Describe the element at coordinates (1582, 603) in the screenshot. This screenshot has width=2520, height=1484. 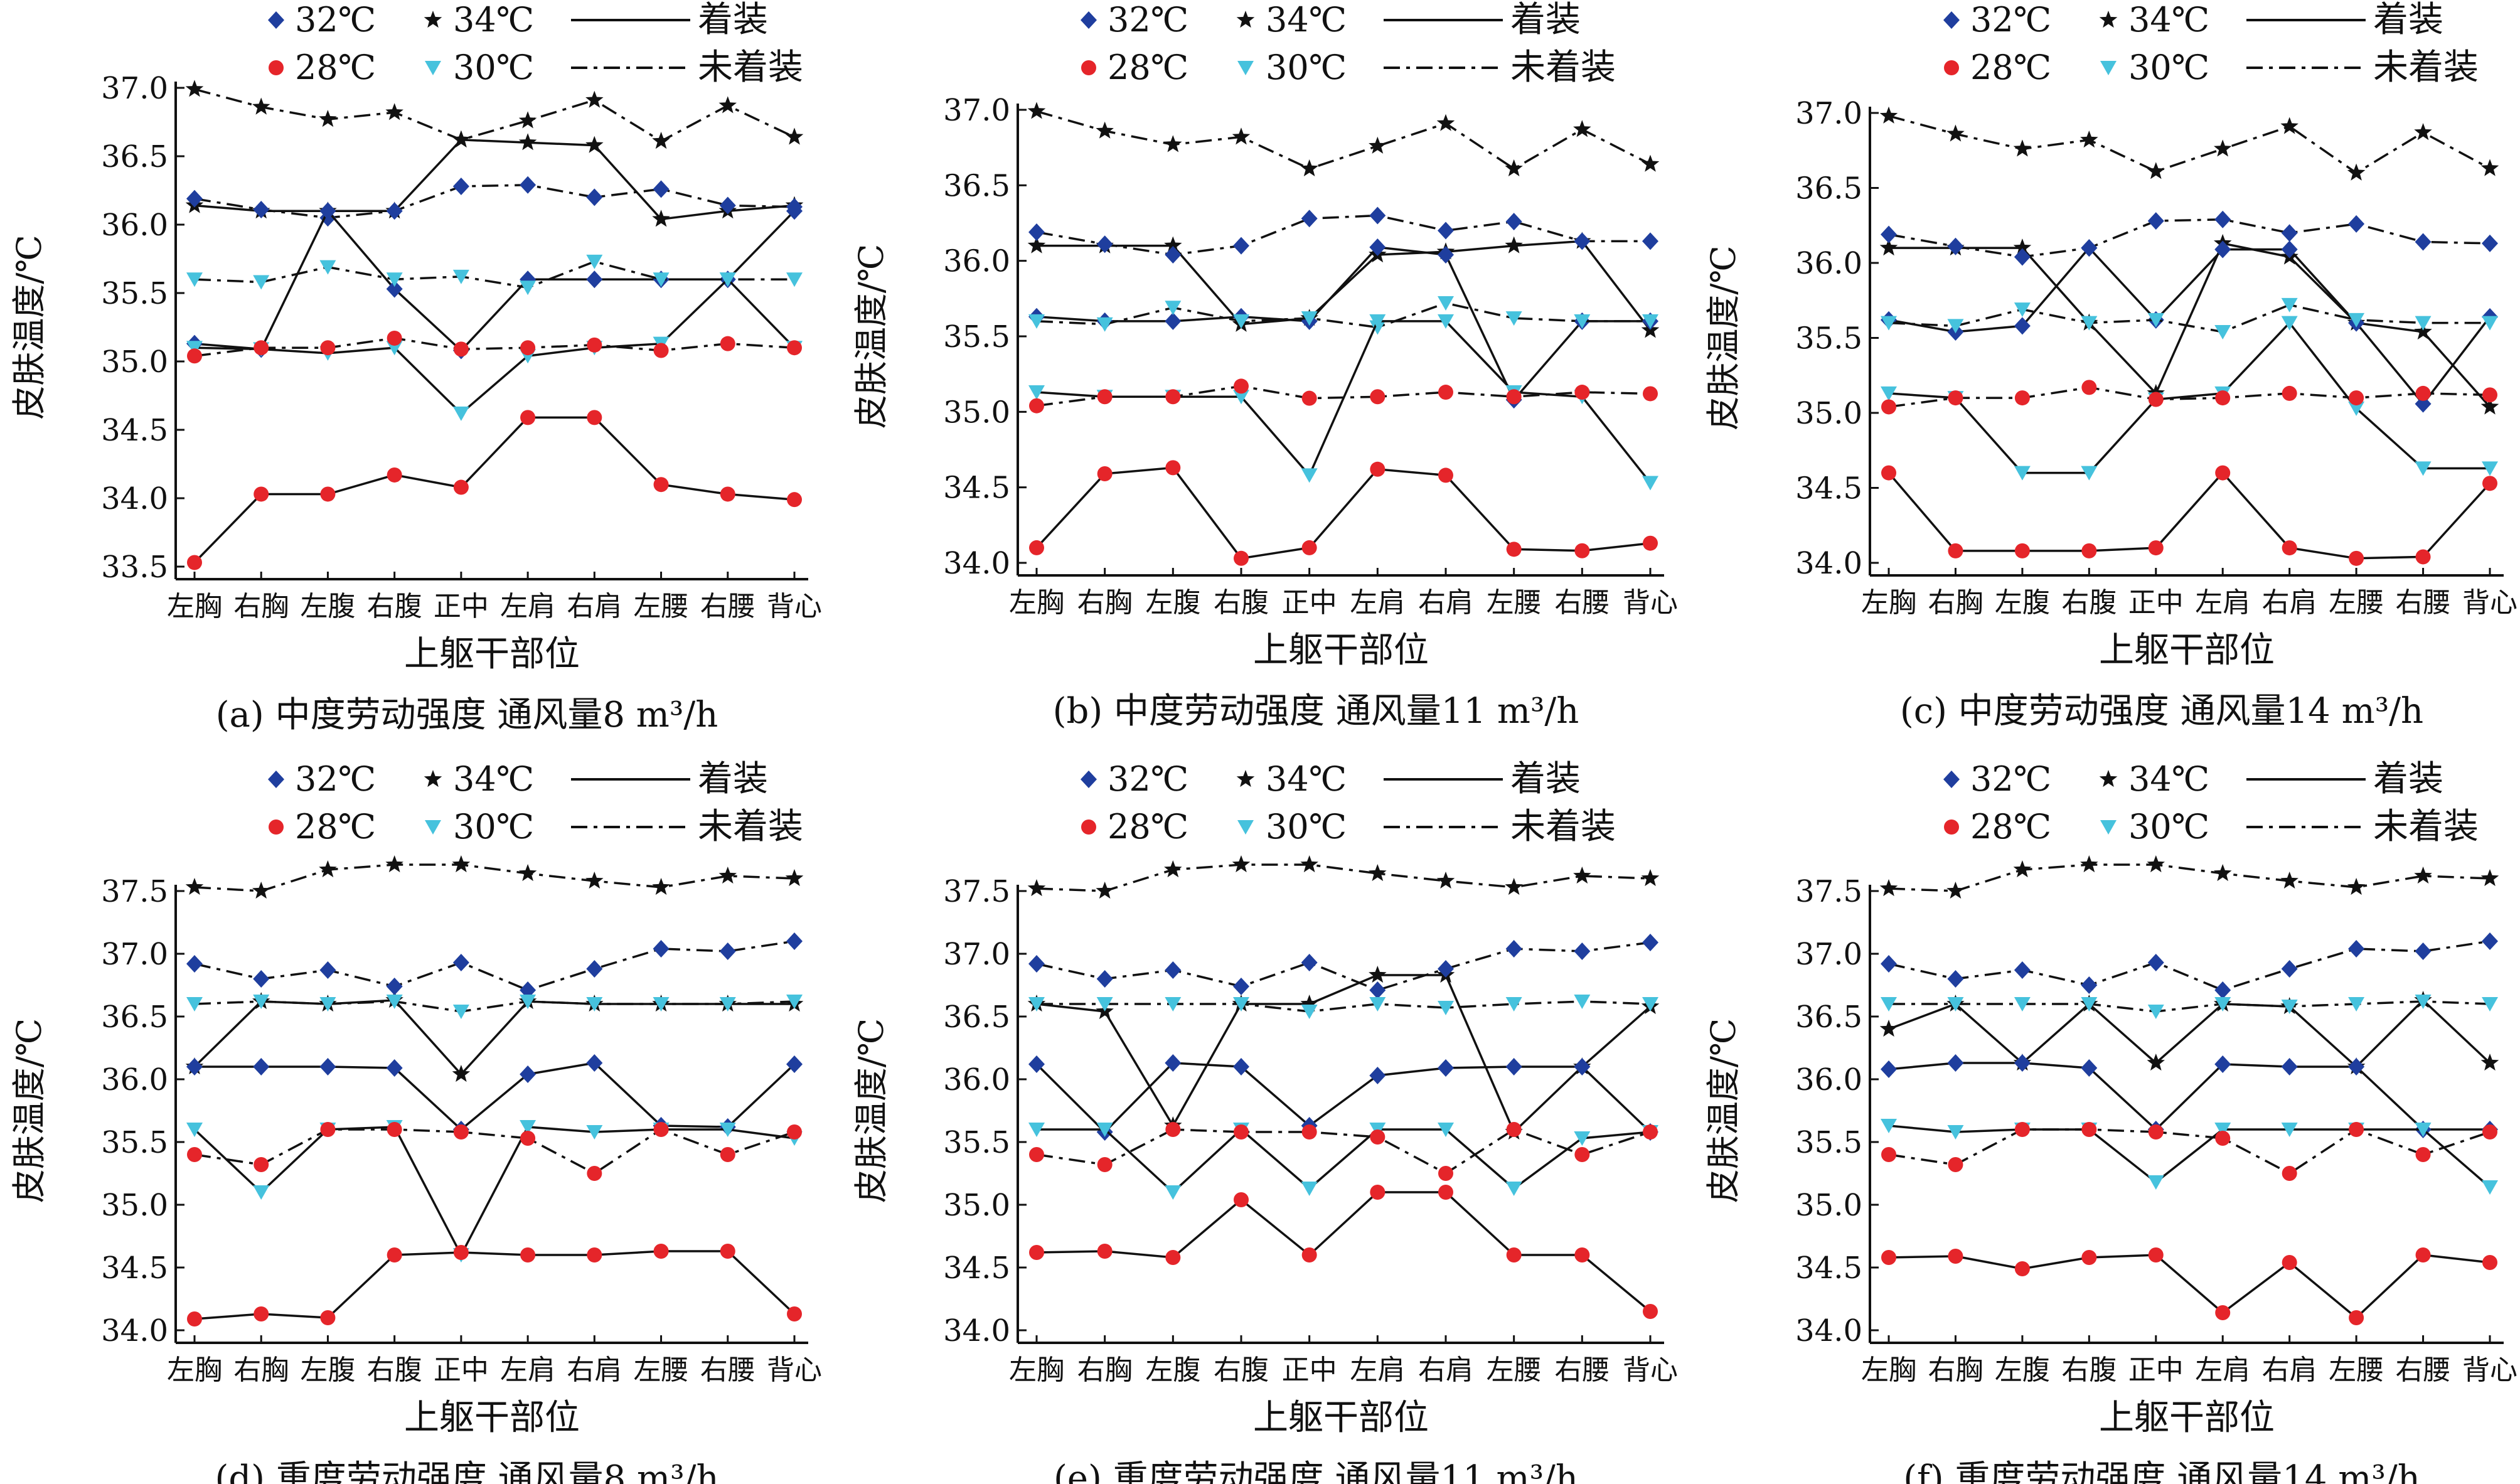
I see `x-tick-label: 右腰` at that location.